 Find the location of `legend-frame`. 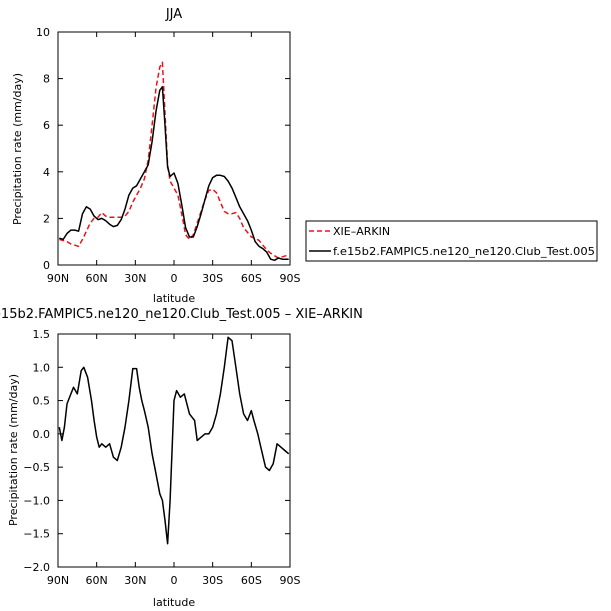

legend-frame is located at coordinates (451, 241).